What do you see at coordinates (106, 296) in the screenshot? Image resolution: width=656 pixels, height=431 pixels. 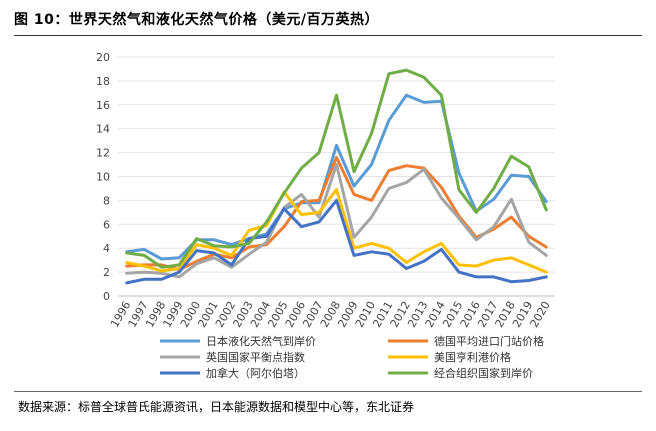 I see `y-tick-label: 0` at bounding box center [106, 296].